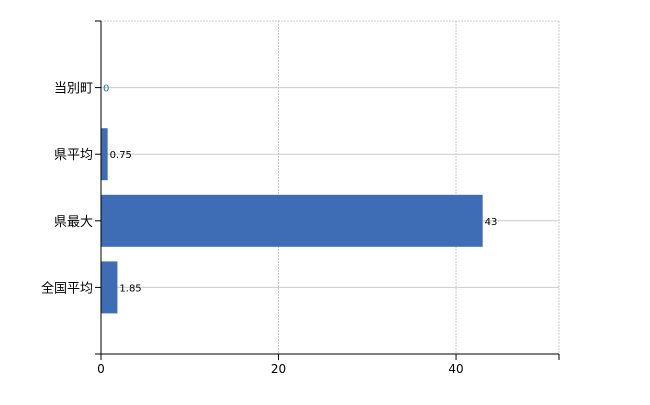 This screenshot has width=650, height=405. What do you see at coordinates (101, 369) in the screenshot?
I see `x-tick-label: 0` at bounding box center [101, 369].